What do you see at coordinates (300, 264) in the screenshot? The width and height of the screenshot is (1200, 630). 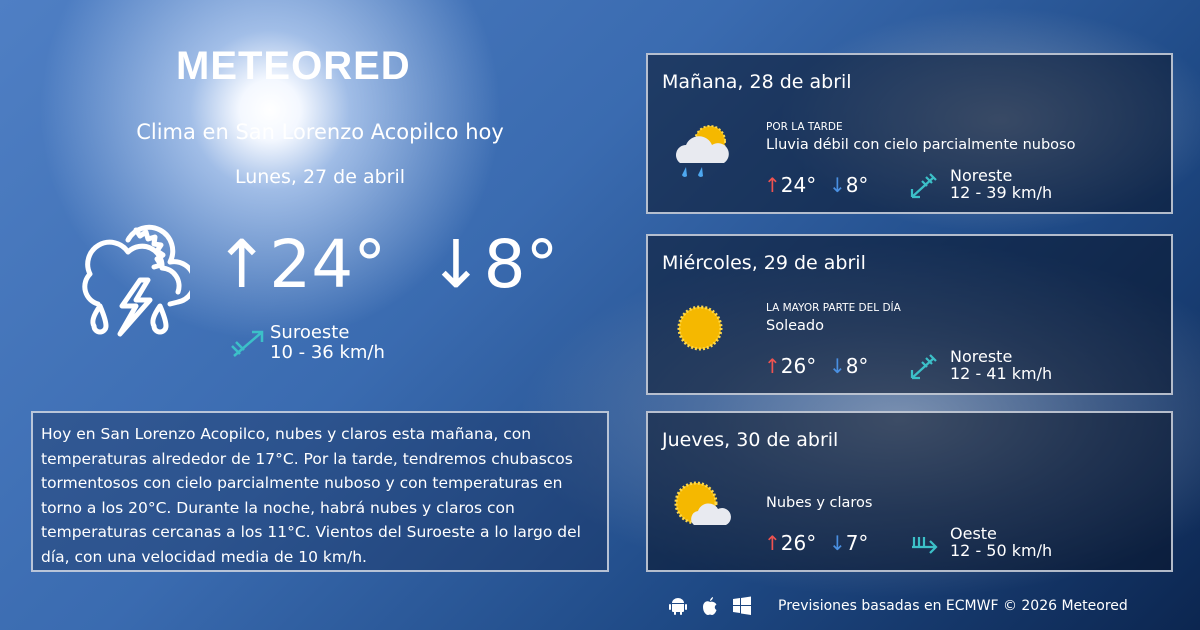 I see `today-max: ↑24°` at bounding box center [300, 264].